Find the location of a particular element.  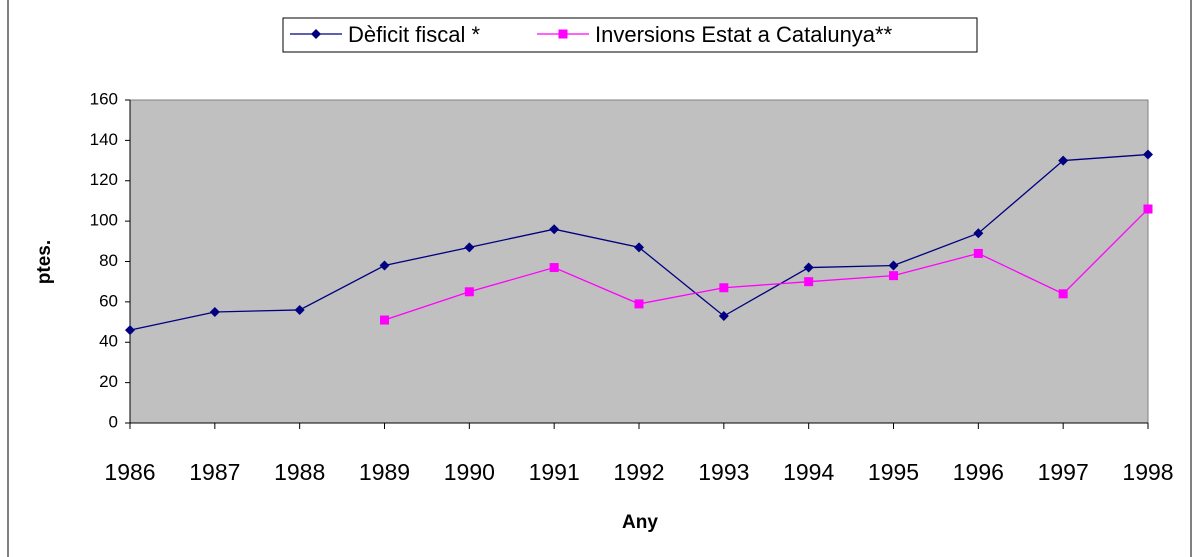

legend-label: Inversions Estat a Catalunya** is located at coordinates (744, 34).